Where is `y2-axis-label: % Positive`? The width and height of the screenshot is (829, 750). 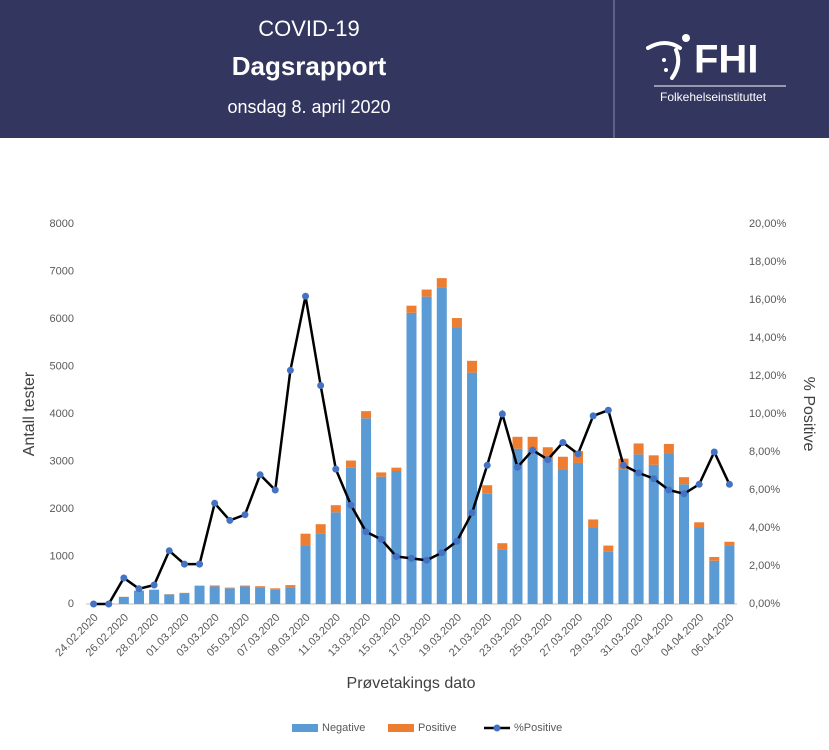 y2-axis-label: % Positive is located at coordinates (808, 414).